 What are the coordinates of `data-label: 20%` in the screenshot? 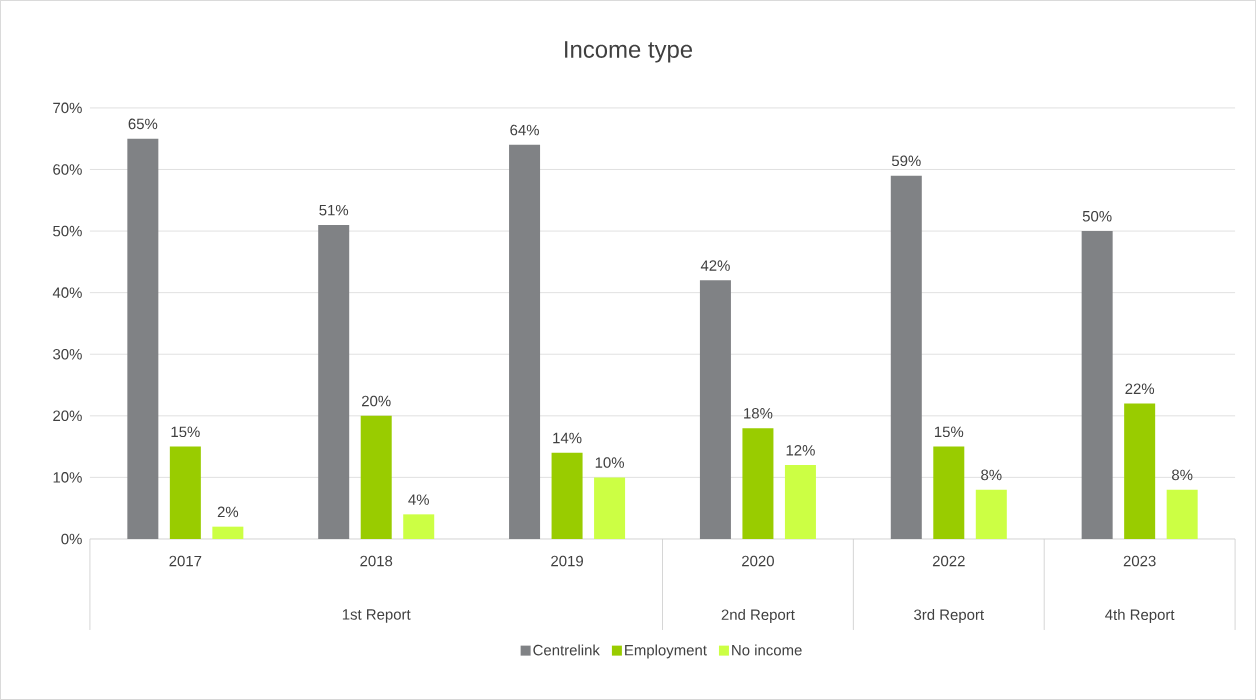 It's located at (376, 401).